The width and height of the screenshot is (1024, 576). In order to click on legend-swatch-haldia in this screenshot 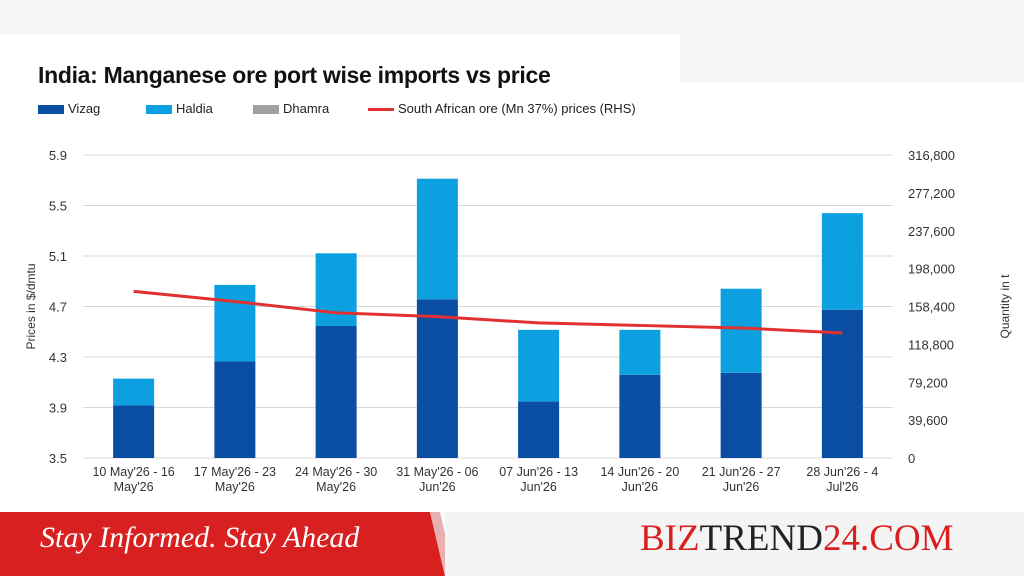, I will do `click(159, 109)`.